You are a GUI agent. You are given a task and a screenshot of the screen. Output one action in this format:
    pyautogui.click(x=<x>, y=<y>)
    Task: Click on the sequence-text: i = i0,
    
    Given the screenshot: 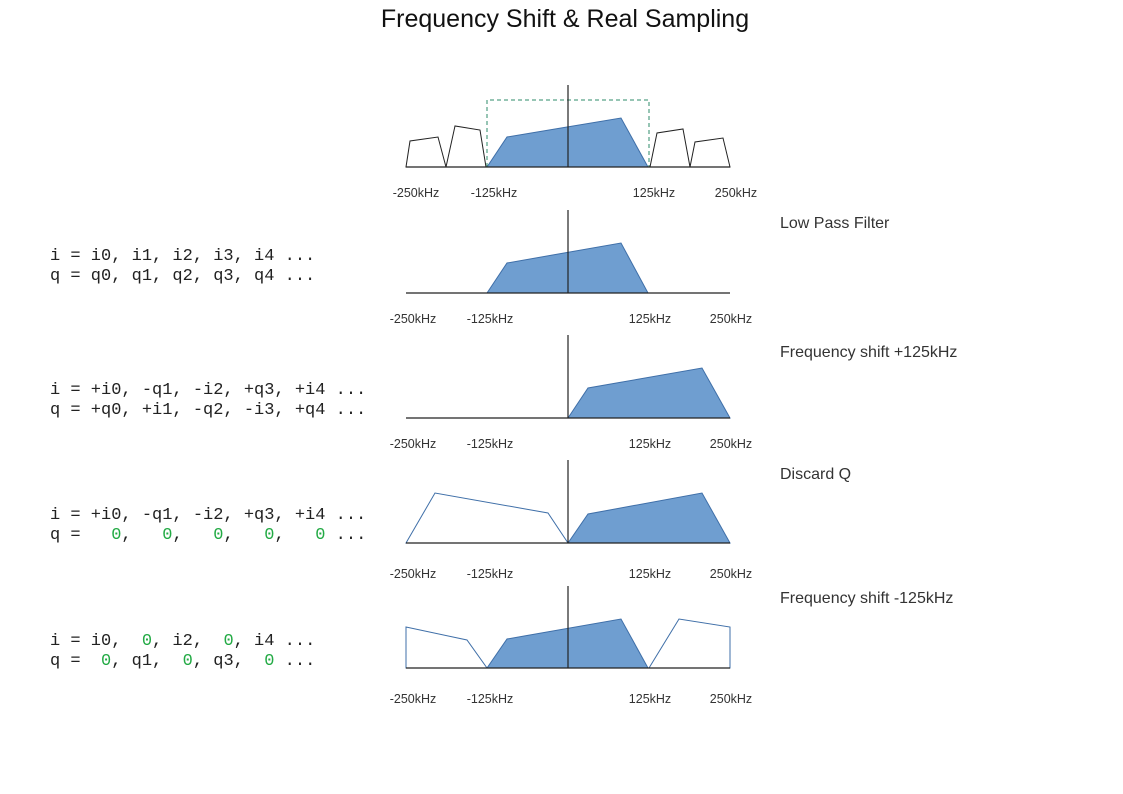 What is the action you would take?
    pyautogui.click(x=96, y=641)
    